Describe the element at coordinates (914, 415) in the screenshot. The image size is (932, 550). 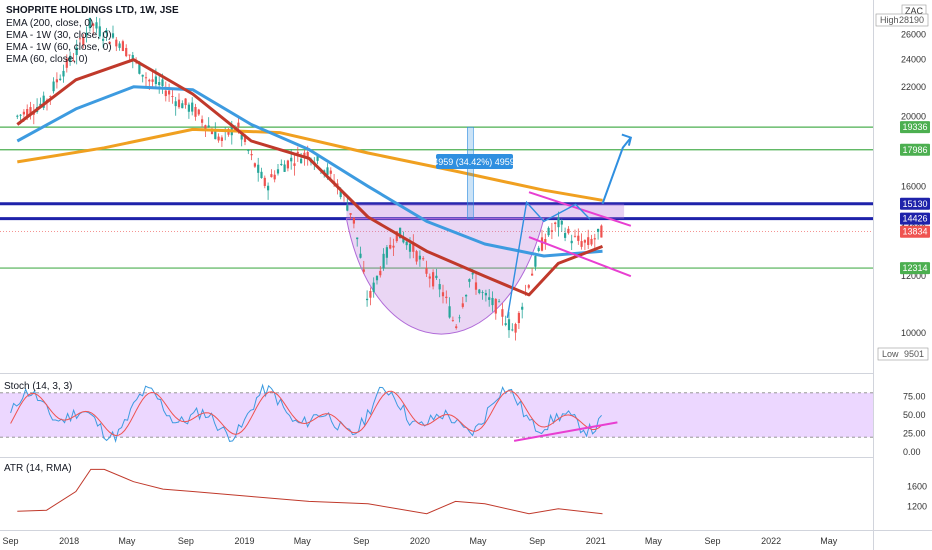
I see `stoch-tick-label: 50.00` at that location.